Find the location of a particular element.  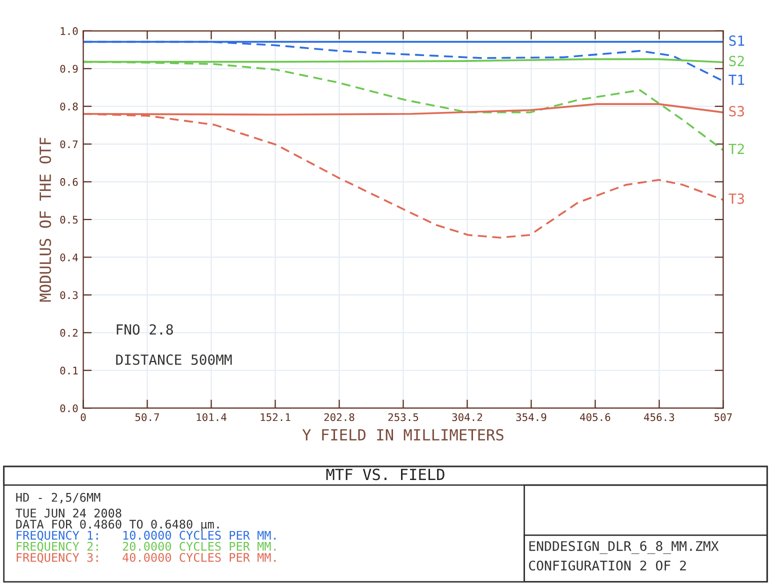

y-tick-label: 0.7 is located at coordinates (69, 144).